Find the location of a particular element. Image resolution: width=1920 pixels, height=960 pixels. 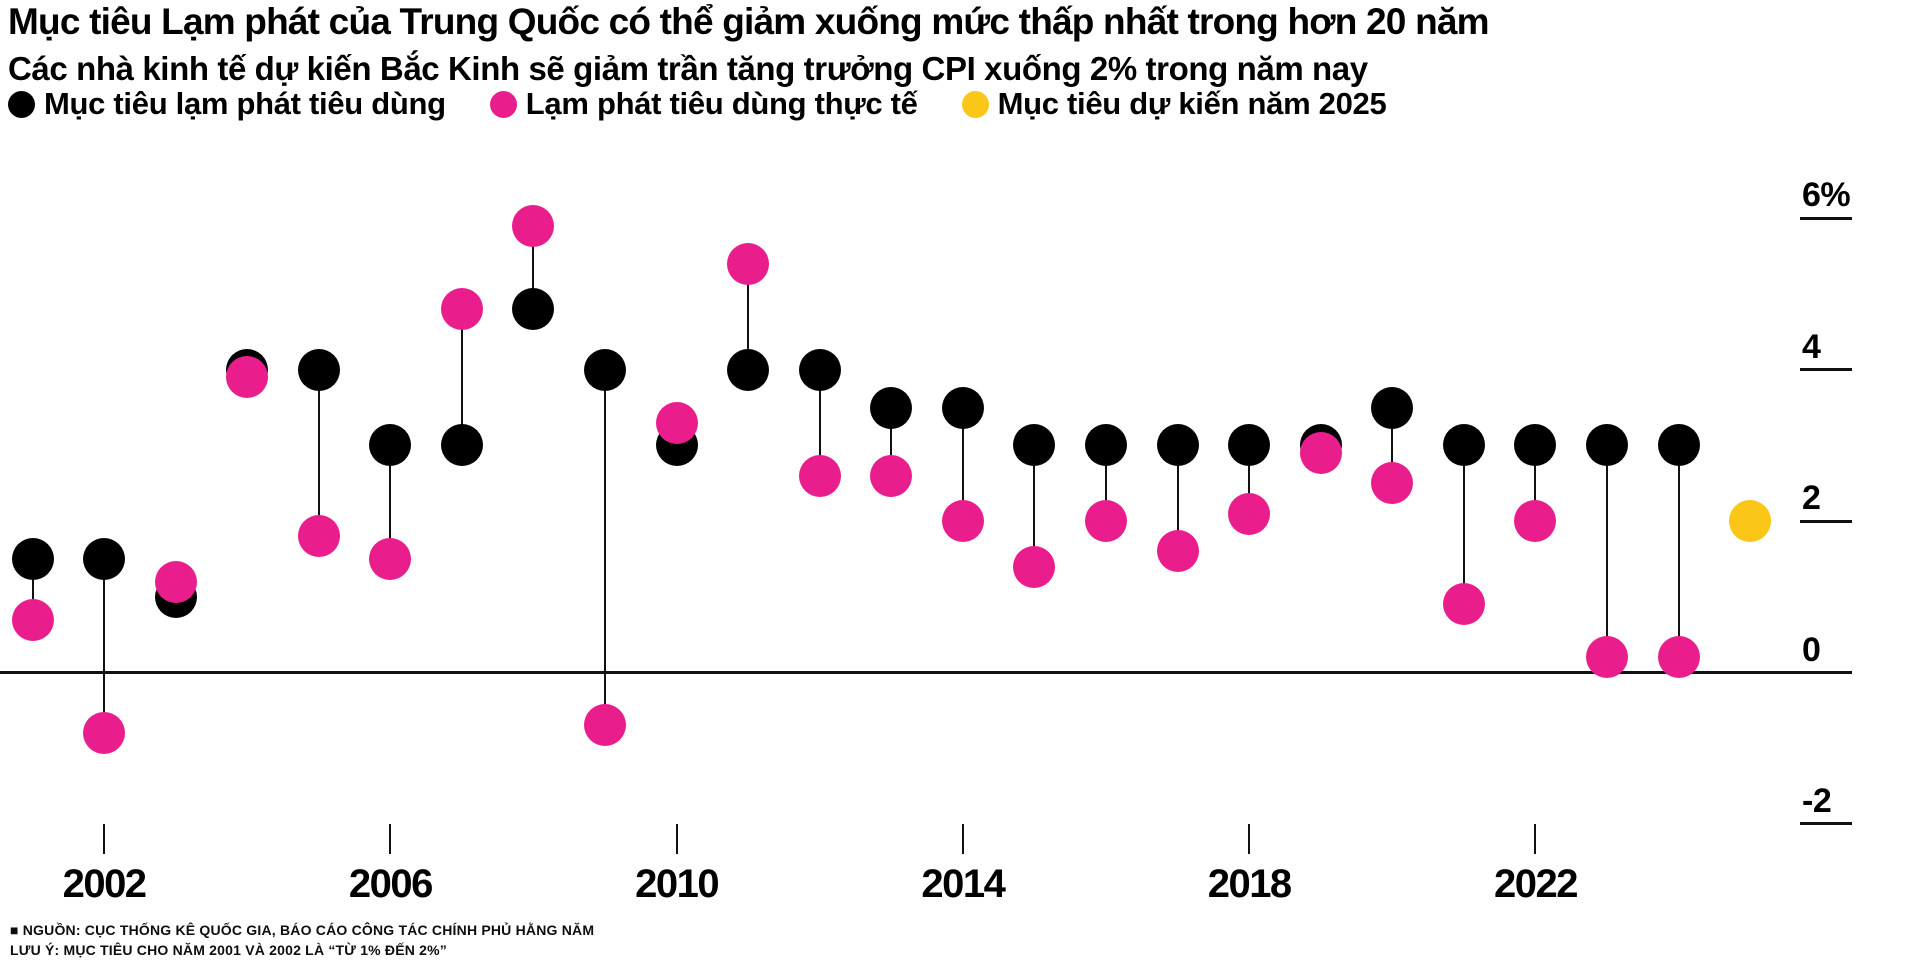

target-dot-2023 is located at coordinates (1607, 445).